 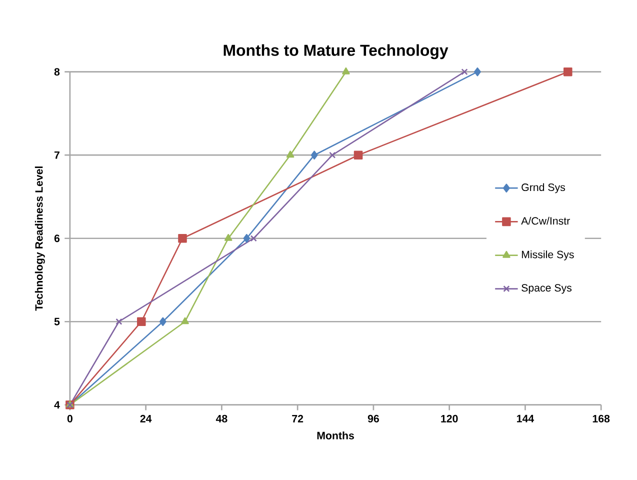 I want to click on x-tick-label: 144, so click(x=525, y=418).